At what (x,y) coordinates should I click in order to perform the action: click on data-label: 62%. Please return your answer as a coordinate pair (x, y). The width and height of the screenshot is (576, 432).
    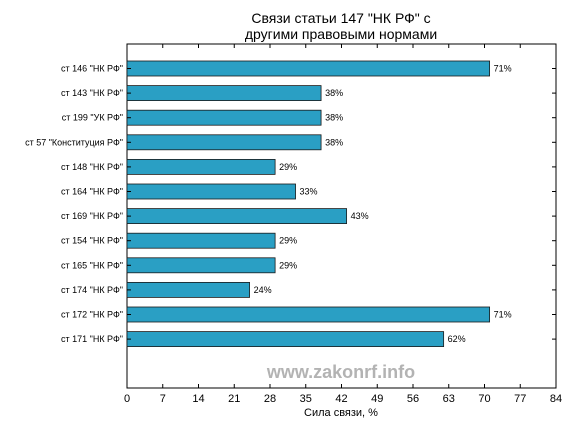
    Looking at the image, I should click on (457, 339).